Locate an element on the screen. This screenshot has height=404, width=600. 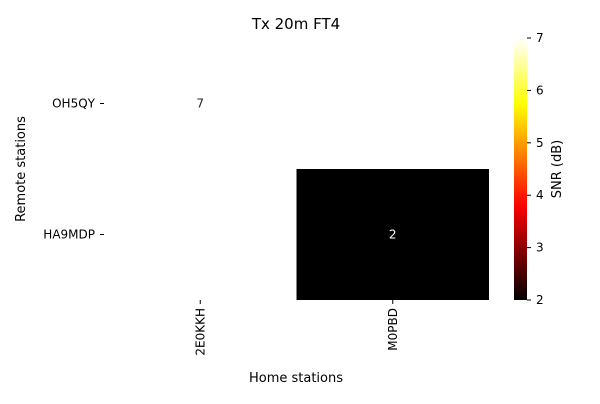
x-axis-label: Home stations is located at coordinates (296, 378).